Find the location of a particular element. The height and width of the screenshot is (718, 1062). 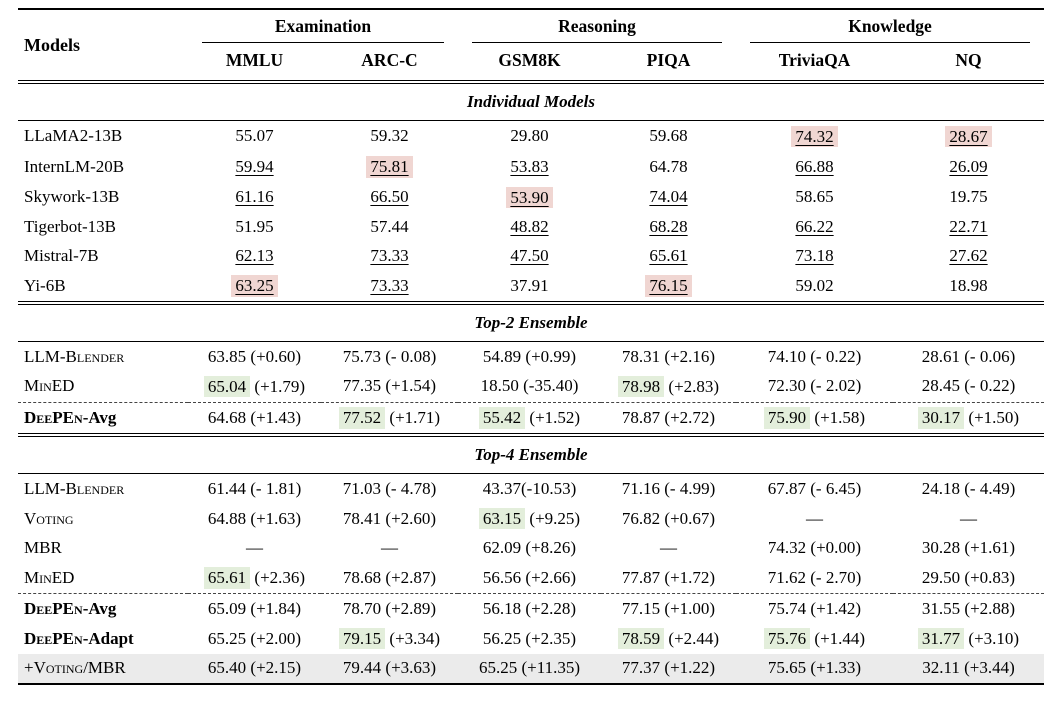

metric-value: 77.15 is located at coordinates (641, 608).